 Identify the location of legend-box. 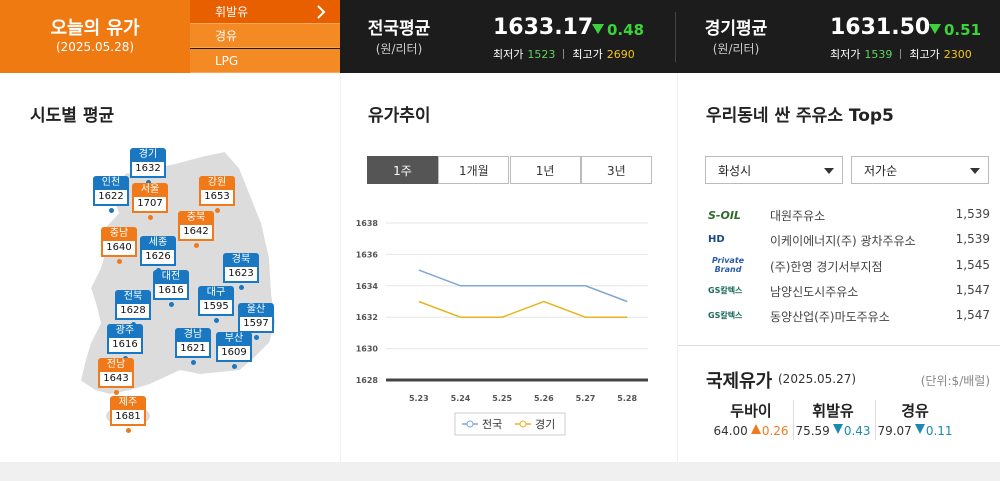
(510, 424).